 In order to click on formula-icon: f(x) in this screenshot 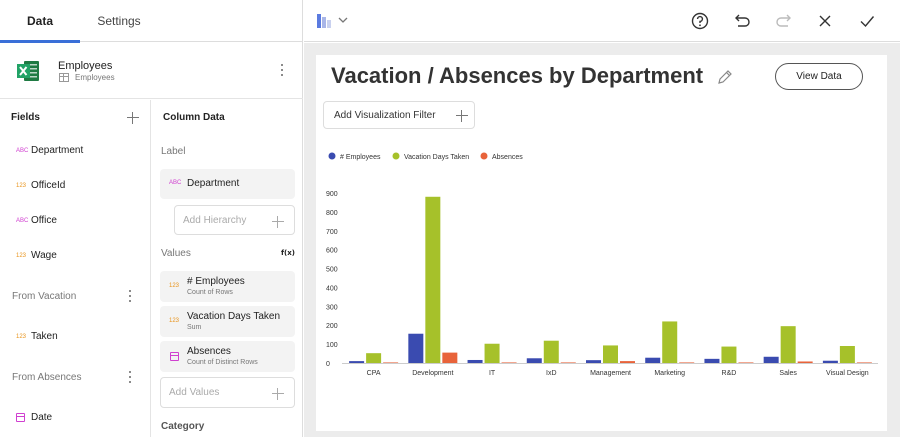, I will do `click(288, 253)`.